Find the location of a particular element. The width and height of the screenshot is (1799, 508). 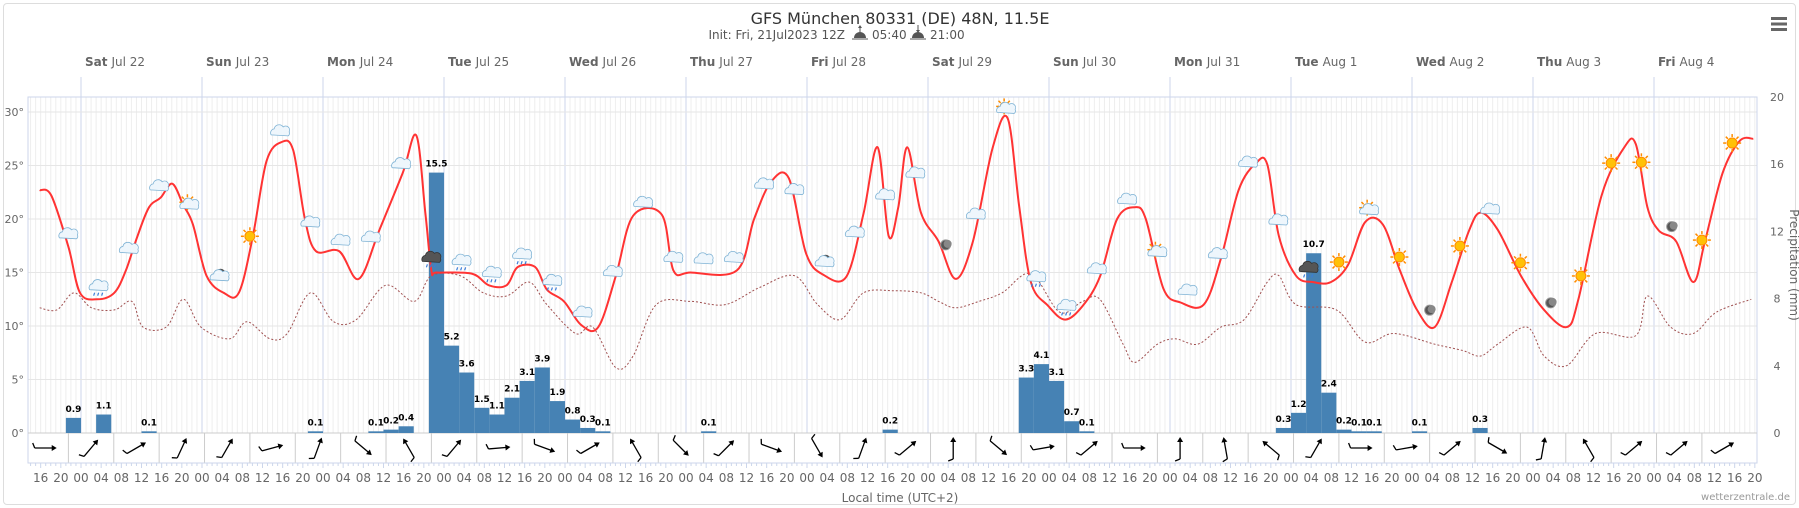

sun-cloud-icon is located at coordinates (189, 202).